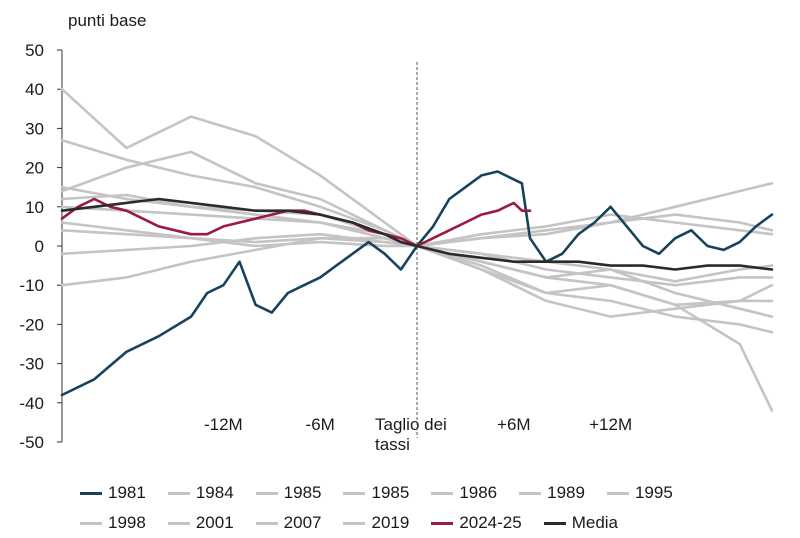  Describe the element at coordinates (31, 442) in the screenshot. I see `y-tick-label: -50` at that location.